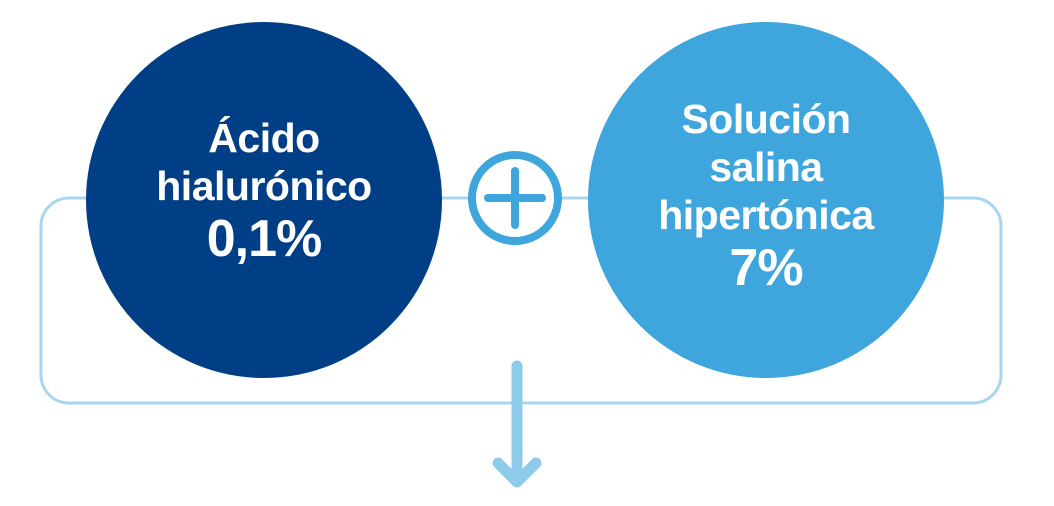  I want to click on hyaluronic-acid-content: Ácido hialurónico 0,1%, so click(264, 191).